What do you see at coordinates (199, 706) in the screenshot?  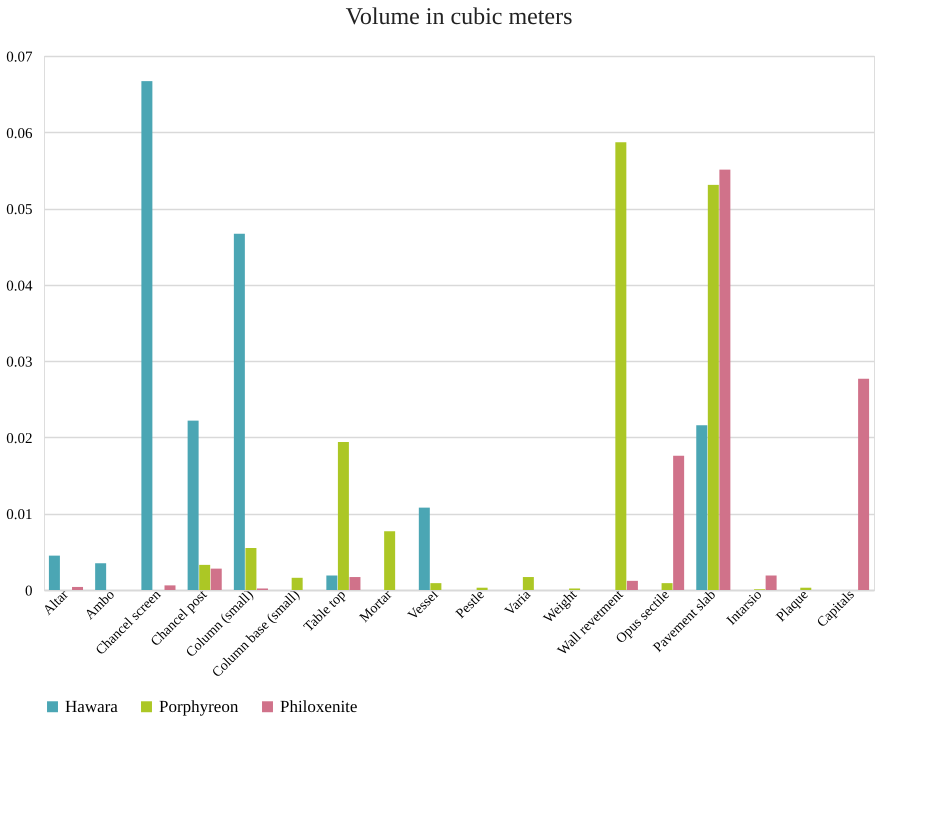 I see `legend-label: Porphyreon` at bounding box center [199, 706].